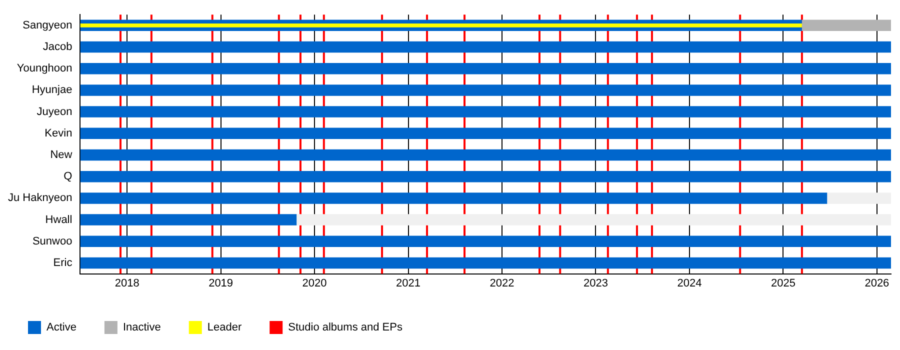 The image size is (900, 350). What do you see at coordinates (52, 90) in the screenshot?
I see `y-tick-label: Hyunjae` at bounding box center [52, 90].